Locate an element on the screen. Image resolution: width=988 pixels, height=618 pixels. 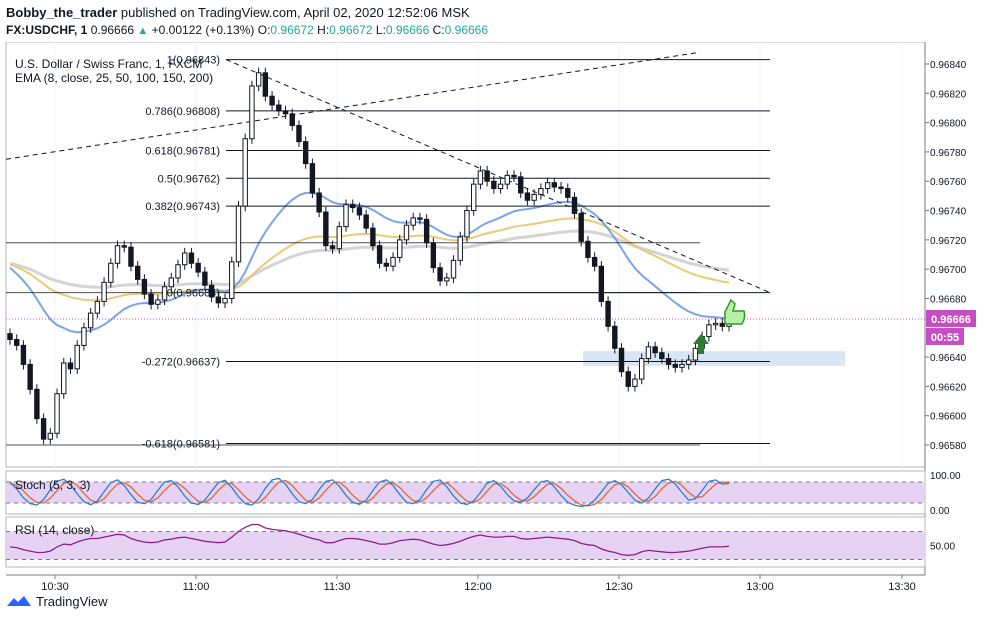
author-name: Bobby_the_trader is located at coordinates (62, 12).